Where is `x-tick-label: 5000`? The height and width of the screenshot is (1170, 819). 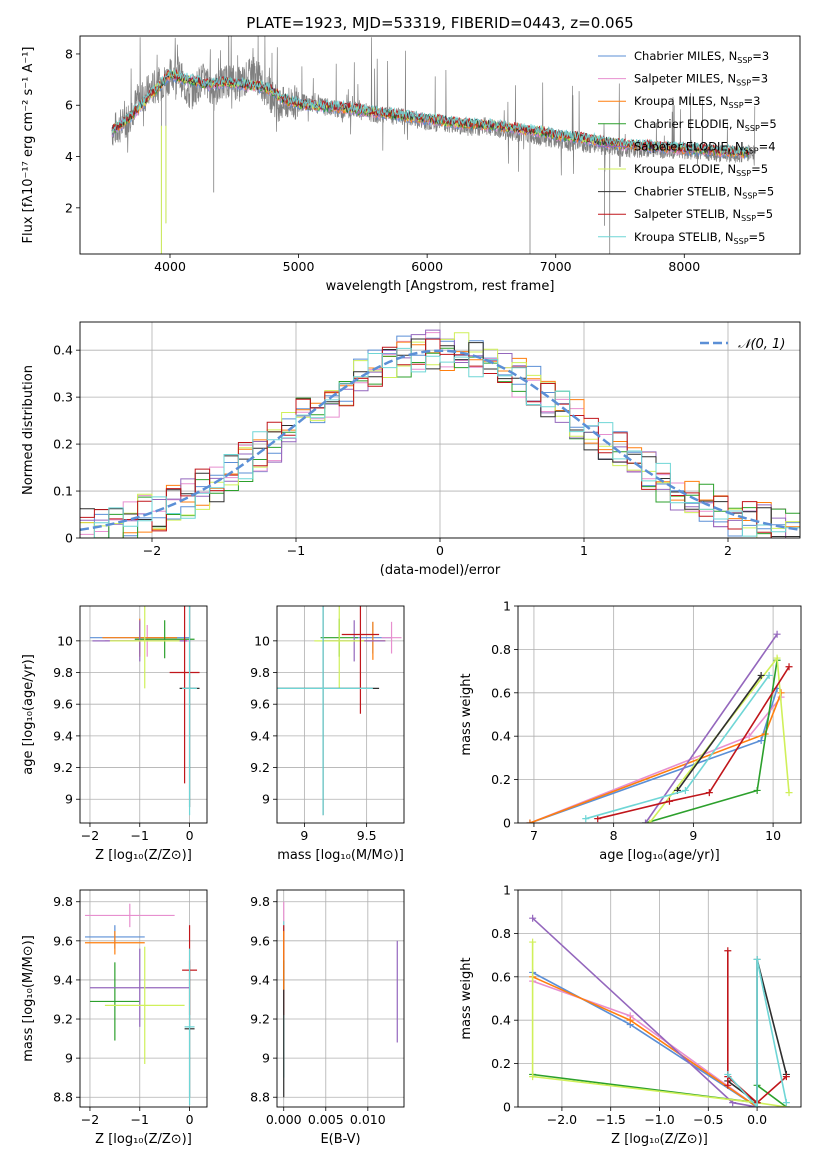 x-tick-label: 5000 is located at coordinates (299, 266).